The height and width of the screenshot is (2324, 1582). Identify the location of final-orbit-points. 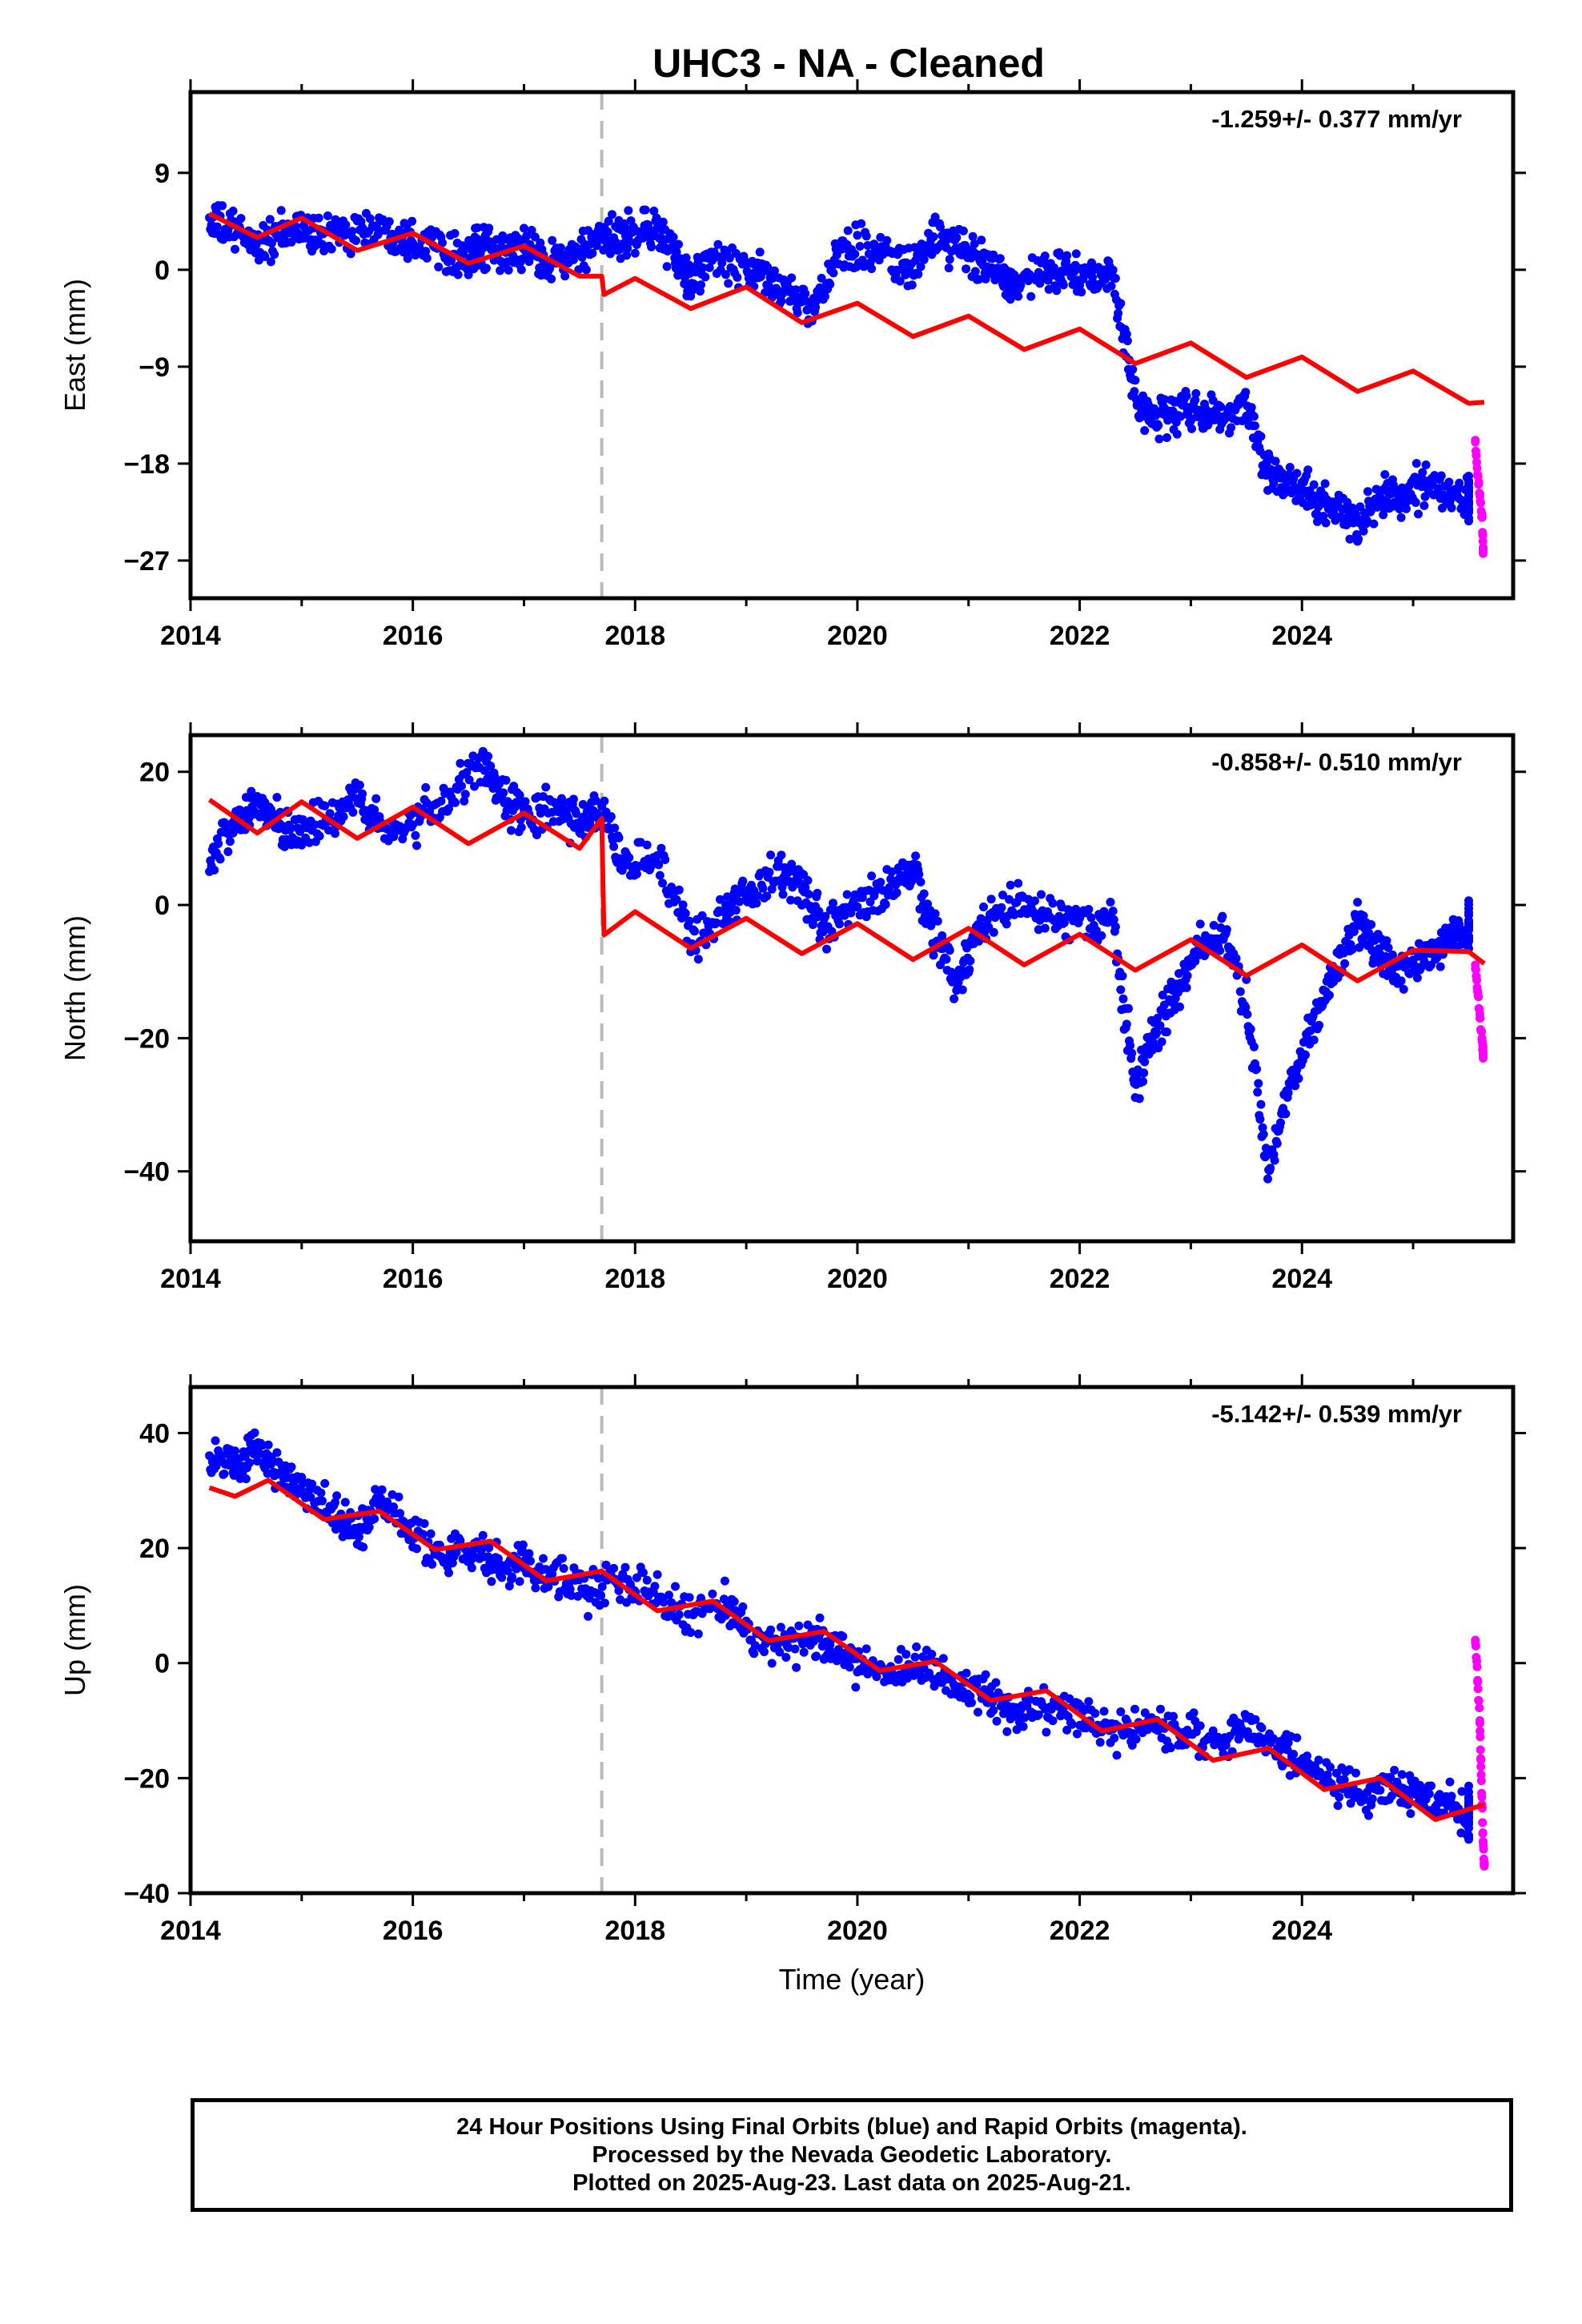
(839, 373).